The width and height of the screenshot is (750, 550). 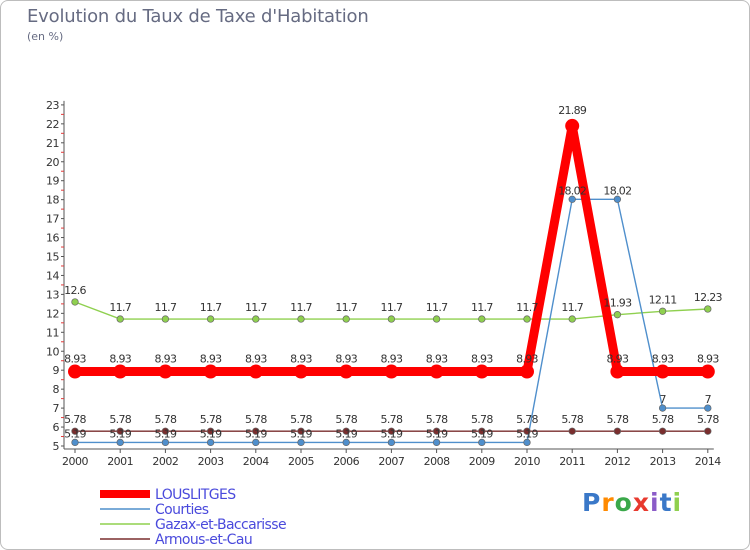 I want to click on proxiti-logo: Proxiti, so click(x=632, y=502).